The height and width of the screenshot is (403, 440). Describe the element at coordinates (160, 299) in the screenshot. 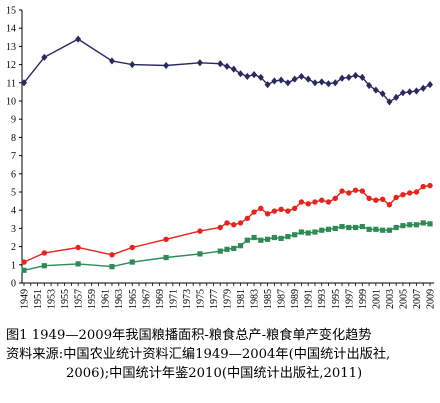

I see `x-tick-label: 1969` at that location.